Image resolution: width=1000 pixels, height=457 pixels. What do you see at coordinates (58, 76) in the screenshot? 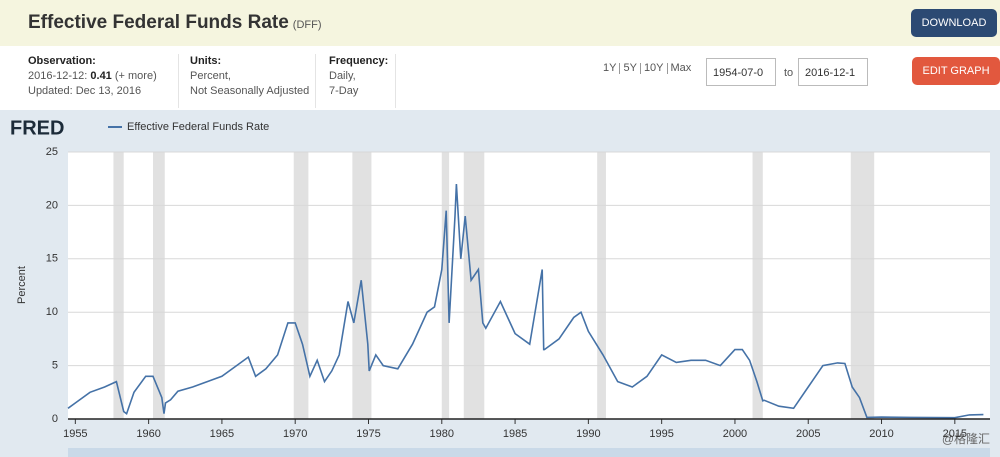
I see `obs-date: 2016-12-12:` at bounding box center [58, 76].